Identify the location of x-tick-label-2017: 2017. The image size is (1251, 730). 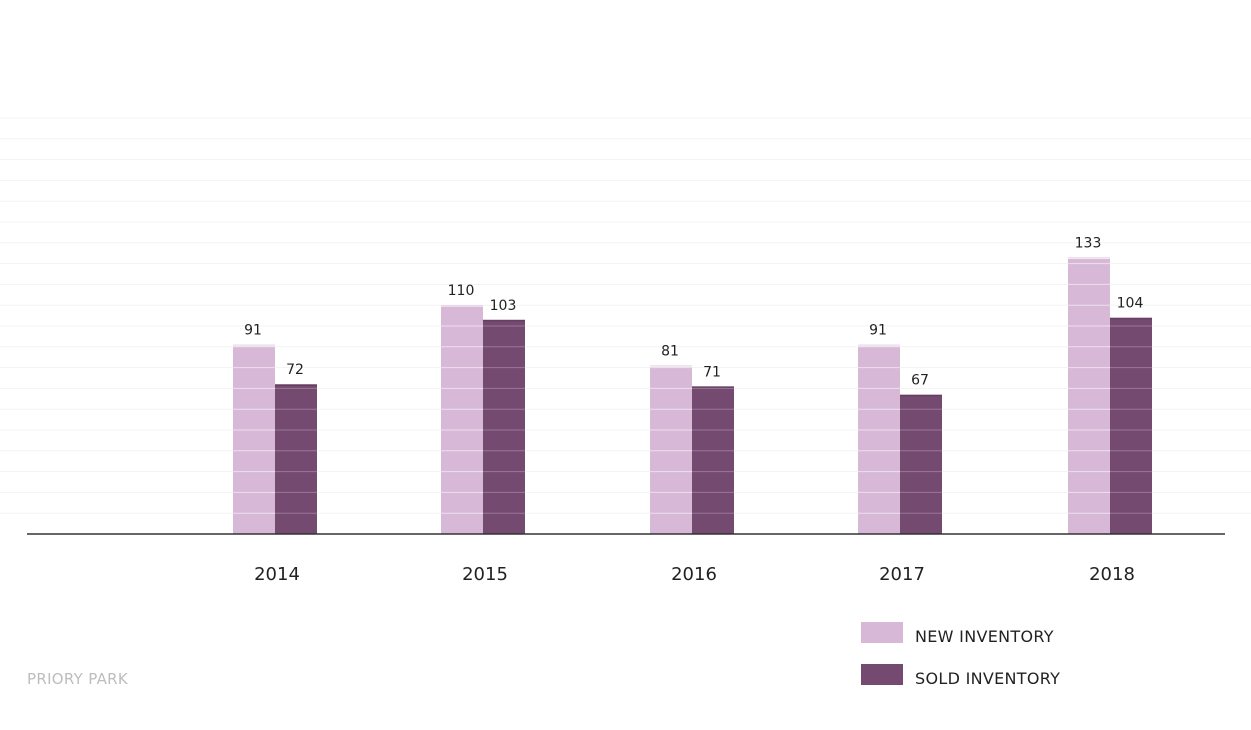
(902, 574).